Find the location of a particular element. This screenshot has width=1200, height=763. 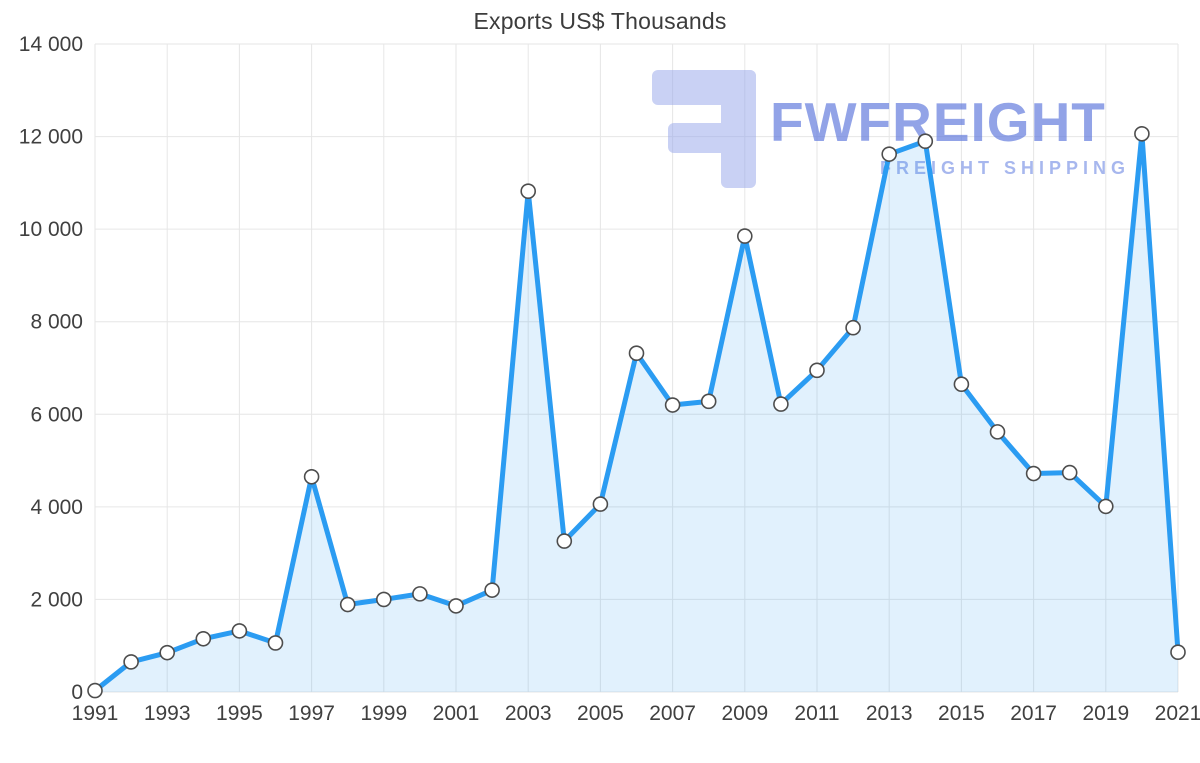

y-axis-tick-label: 0 is located at coordinates (77, 692).